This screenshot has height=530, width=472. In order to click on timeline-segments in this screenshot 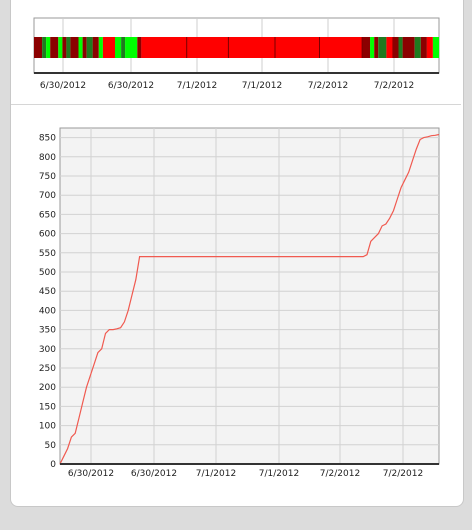, I will do `click(236, 47)`.